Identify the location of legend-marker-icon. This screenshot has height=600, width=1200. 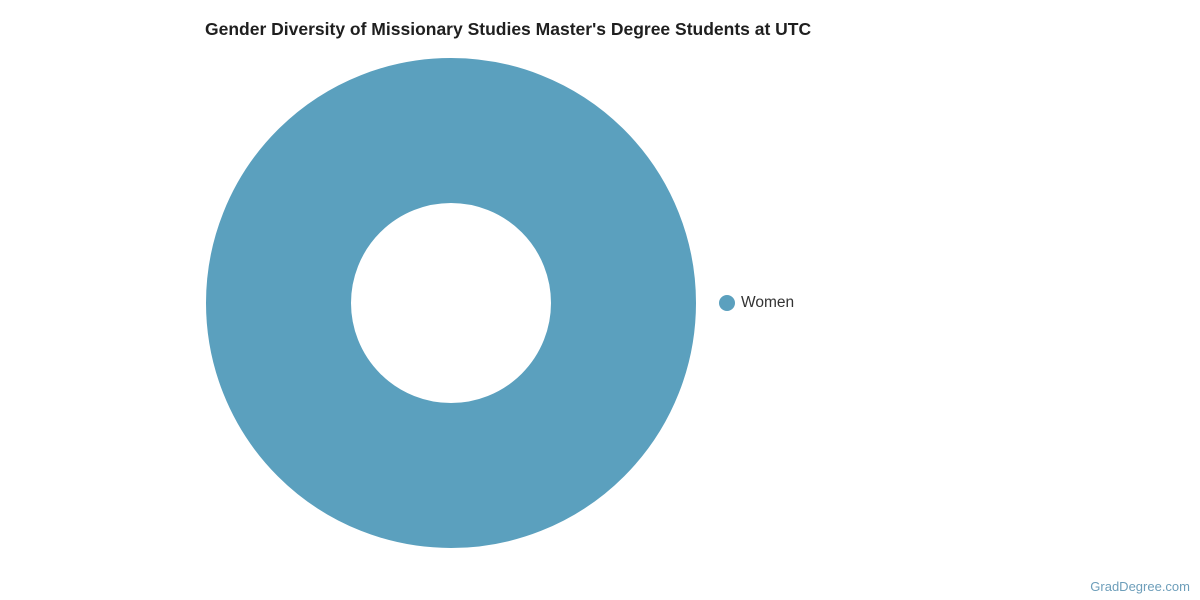
(727, 303).